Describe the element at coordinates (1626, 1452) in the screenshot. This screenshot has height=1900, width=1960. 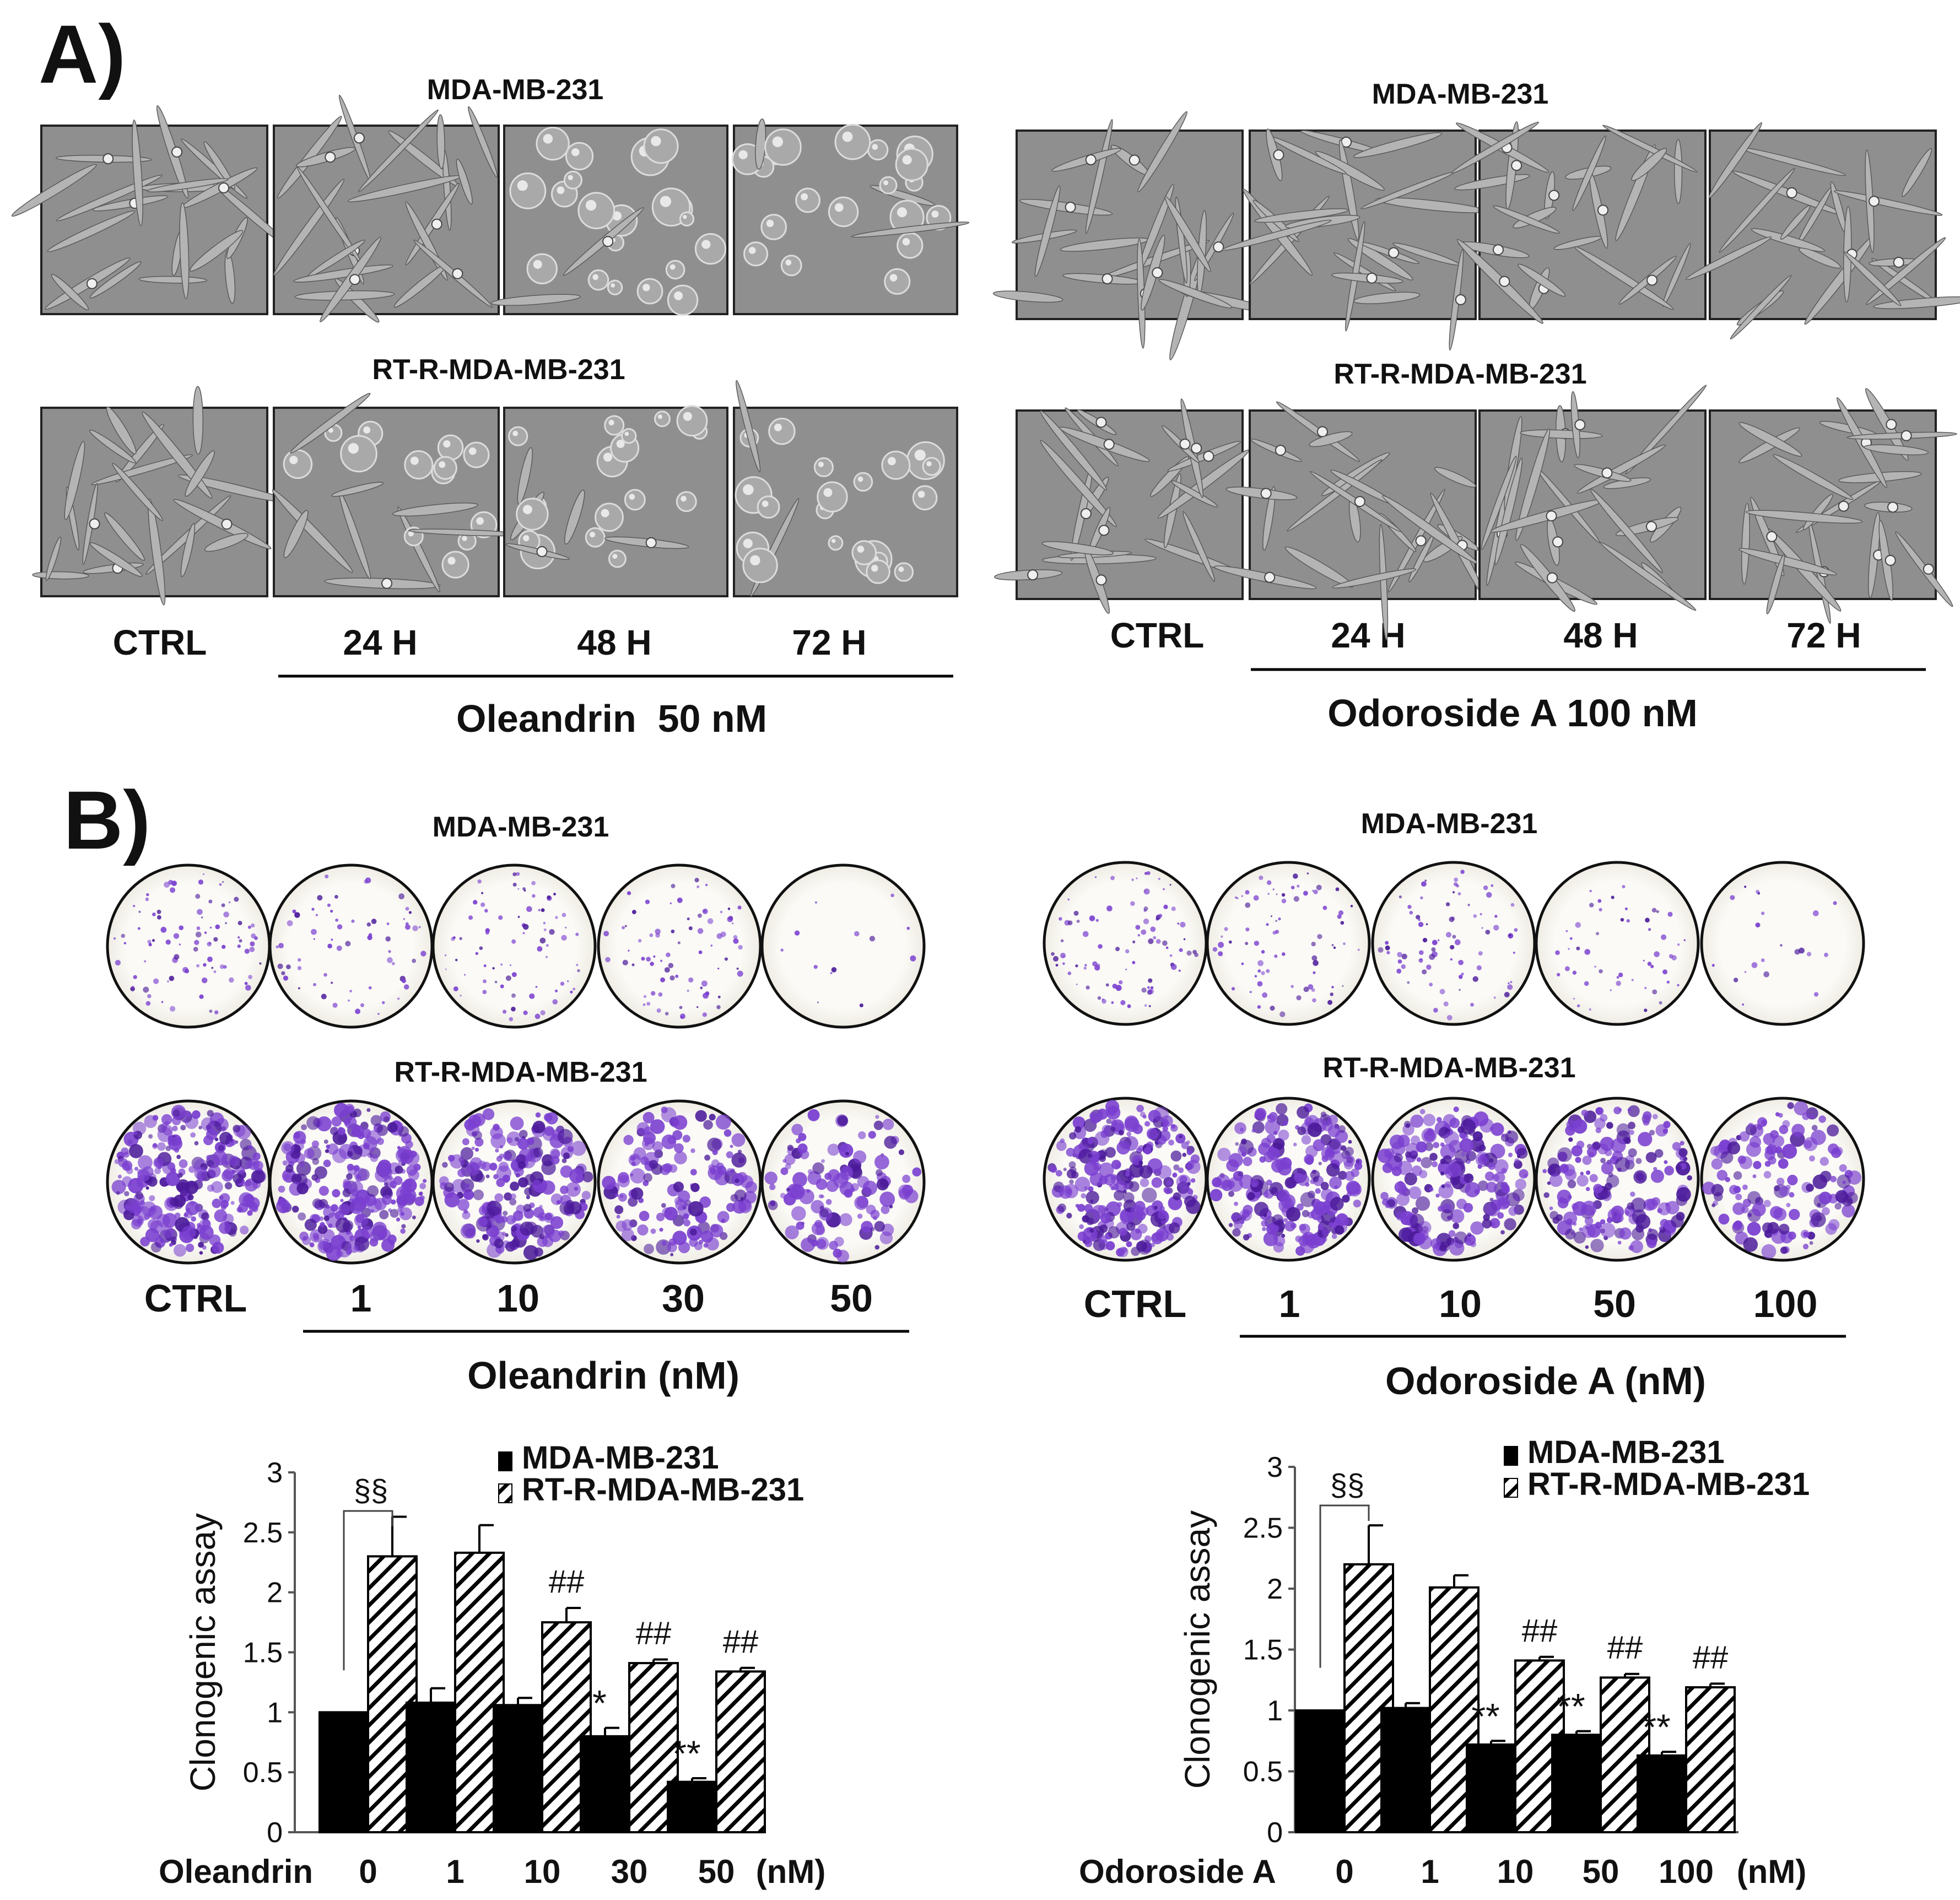
I see `legend-label: MDA-MB-231` at that location.